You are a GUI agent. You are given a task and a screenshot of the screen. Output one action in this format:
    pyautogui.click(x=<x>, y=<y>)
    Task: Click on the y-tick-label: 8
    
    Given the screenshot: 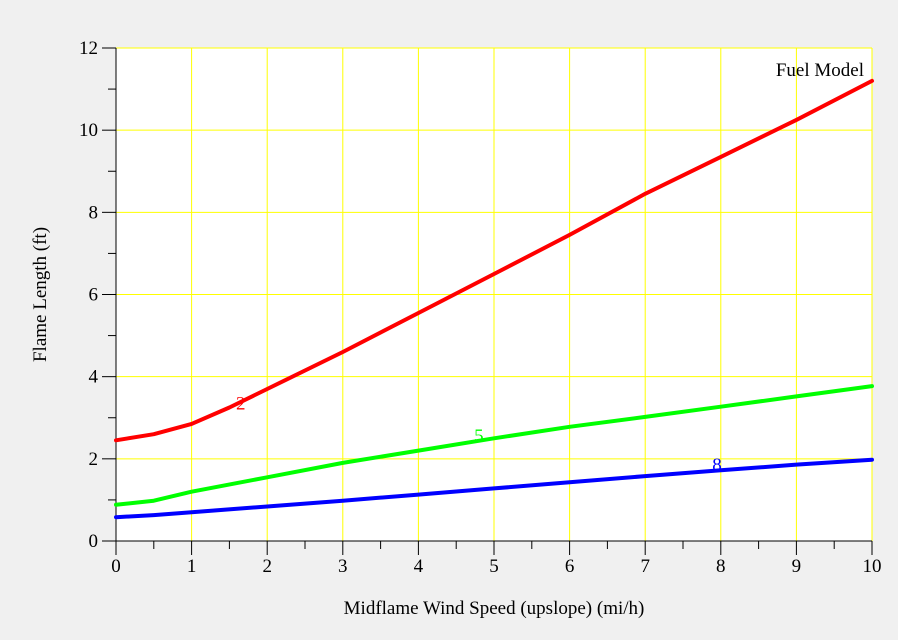 What is the action you would take?
    pyautogui.click(x=94, y=212)
    